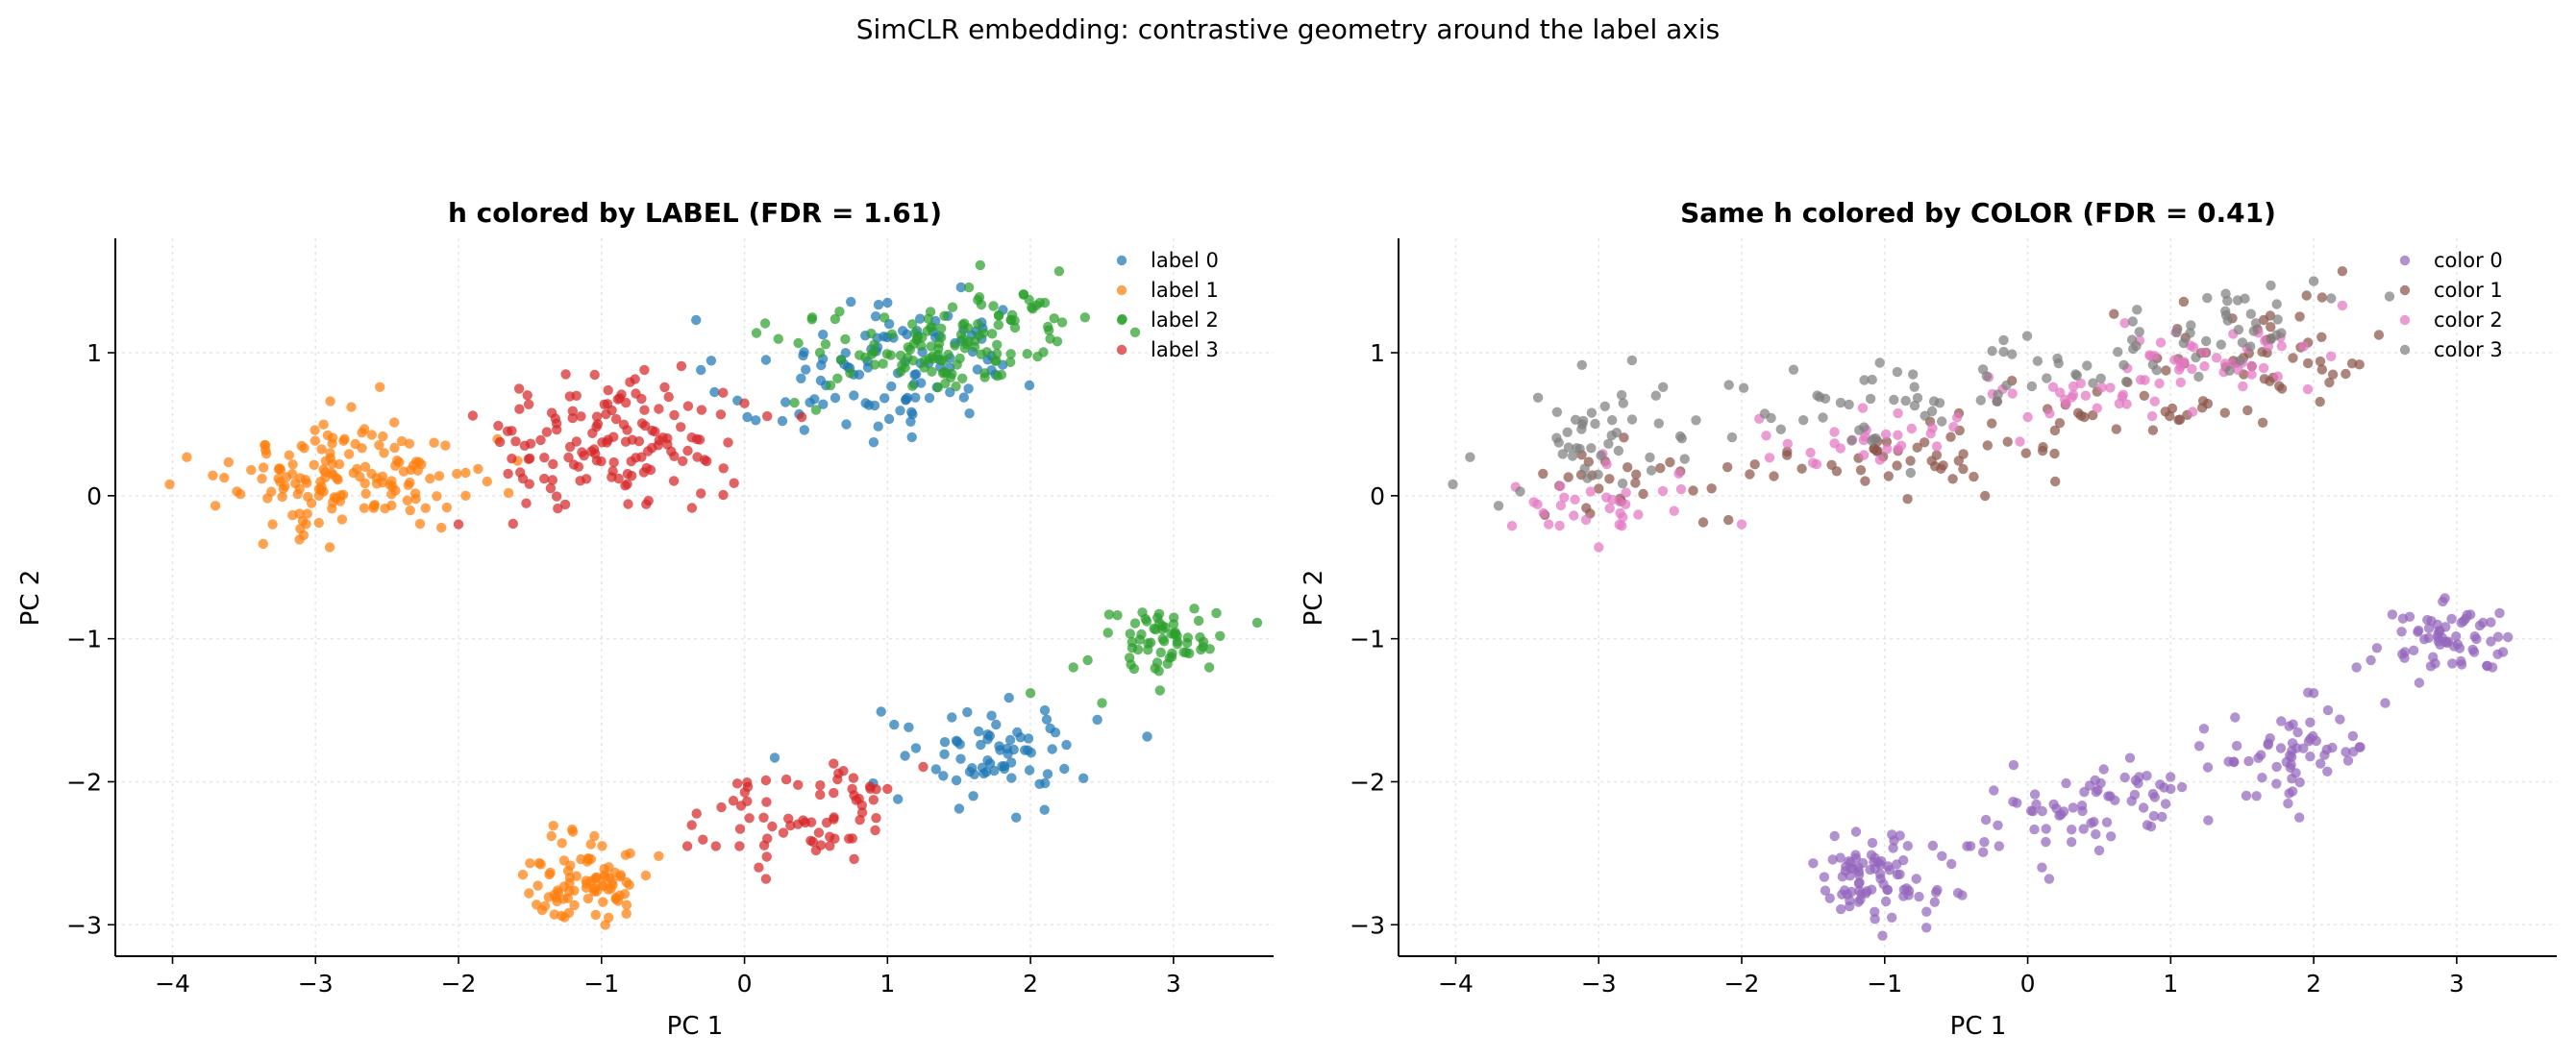  What do you see at coordinates (2451, 260) in the screenshot?
I see `legend-entry: color 0` at bounding box center [2451, 260].